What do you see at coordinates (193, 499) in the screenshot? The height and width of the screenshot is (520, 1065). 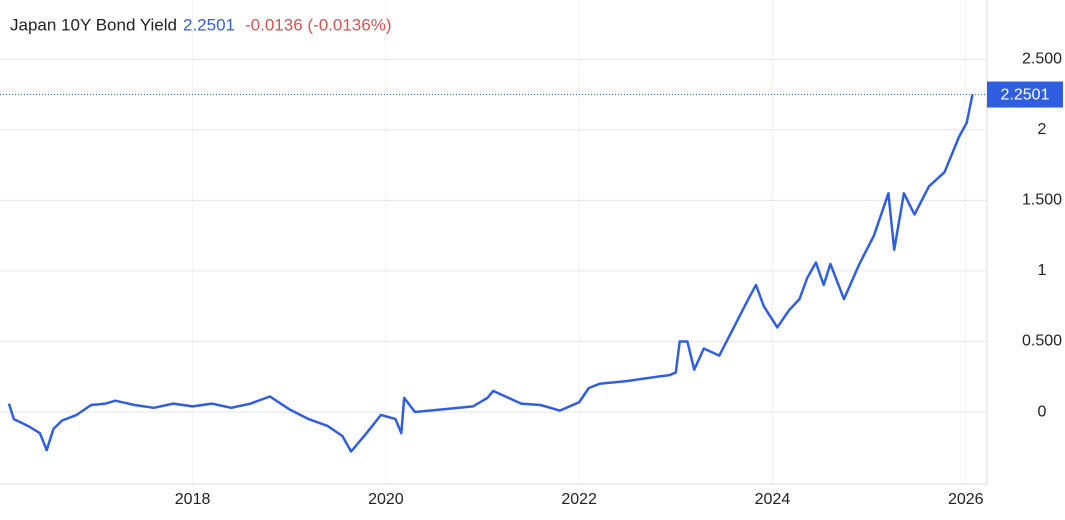 I see `x-tick-label: 2018` at bounding box center [193, 499].